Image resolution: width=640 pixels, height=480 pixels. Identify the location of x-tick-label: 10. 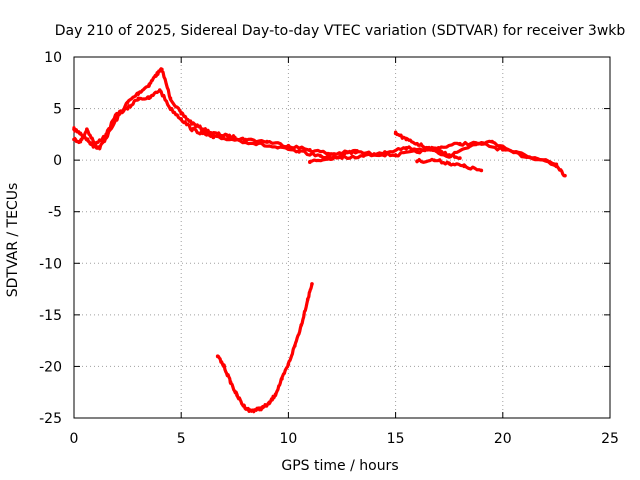
(288, 439).